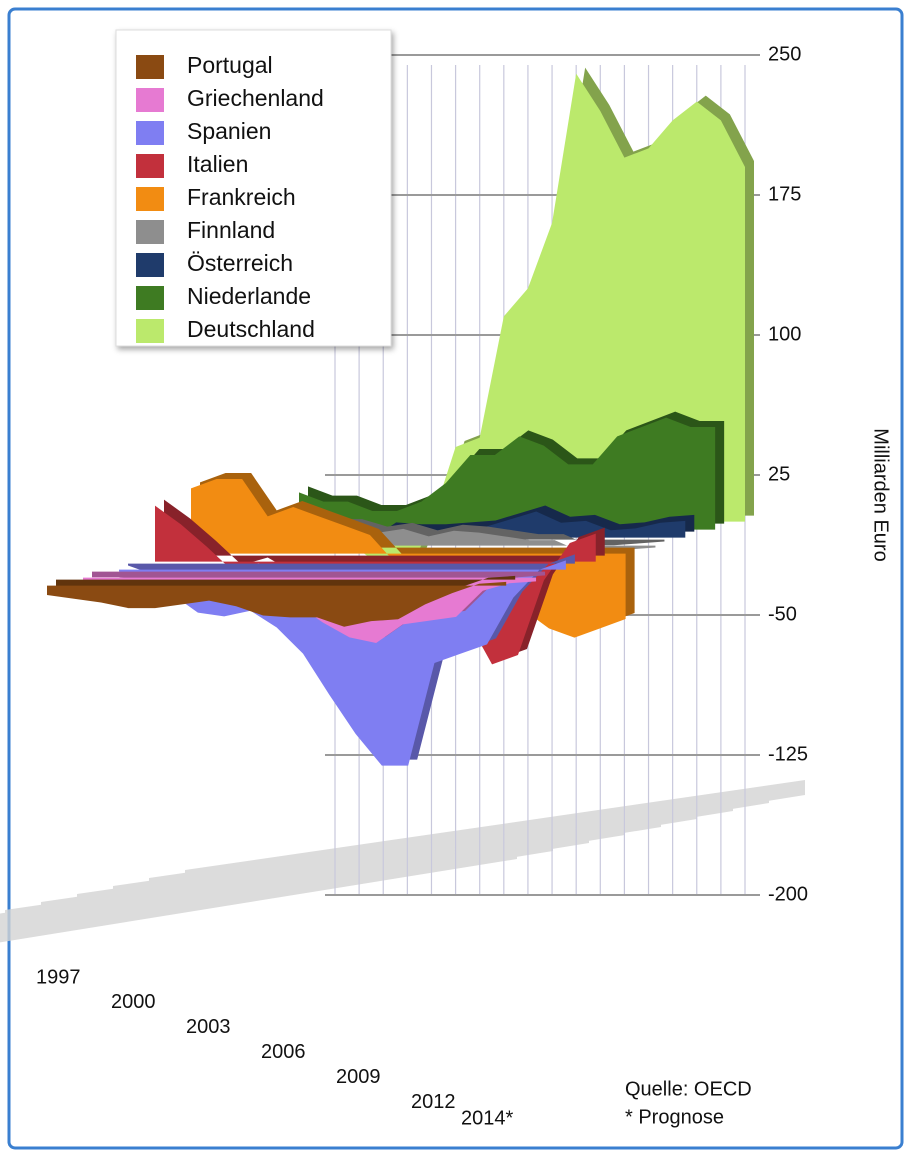  I want to click on x-tick-label: 2006, so click(283, 1052).